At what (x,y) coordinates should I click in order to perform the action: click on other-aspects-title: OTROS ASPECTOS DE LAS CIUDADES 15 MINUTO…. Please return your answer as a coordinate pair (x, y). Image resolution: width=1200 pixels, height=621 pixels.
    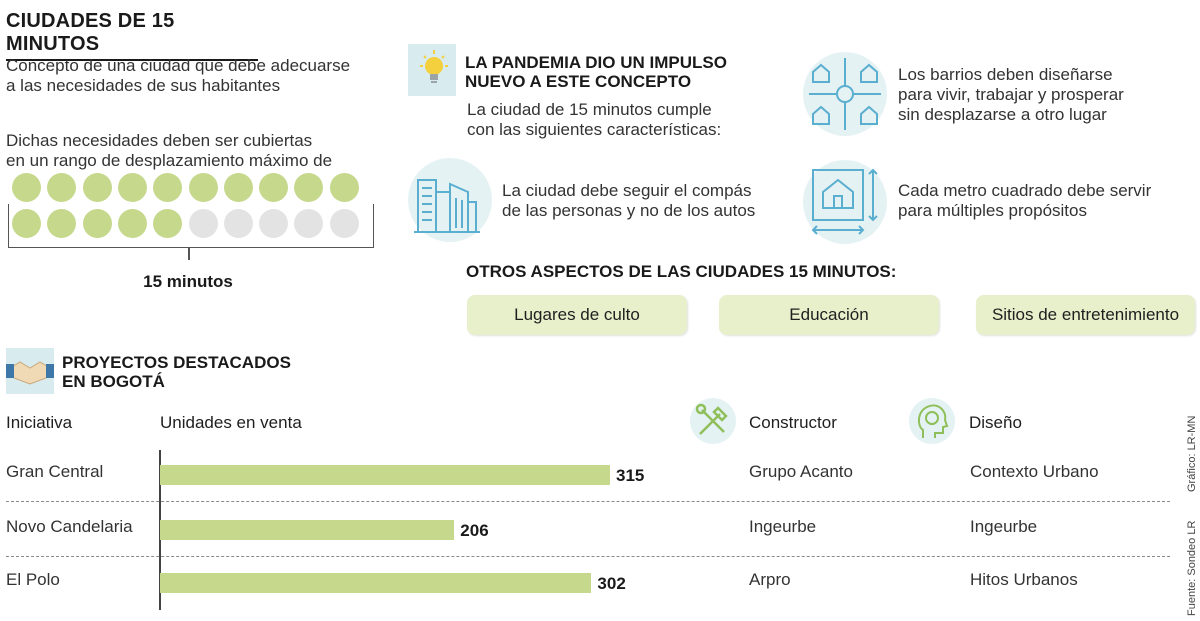
    Looking at the image, I should click on (681, 271).